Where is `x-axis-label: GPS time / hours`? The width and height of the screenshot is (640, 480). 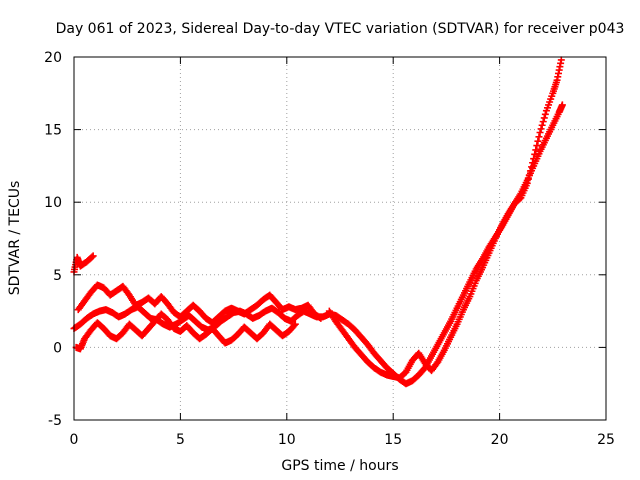 x-axis-label: GPS time / hours is located at coordinates (339, 466).